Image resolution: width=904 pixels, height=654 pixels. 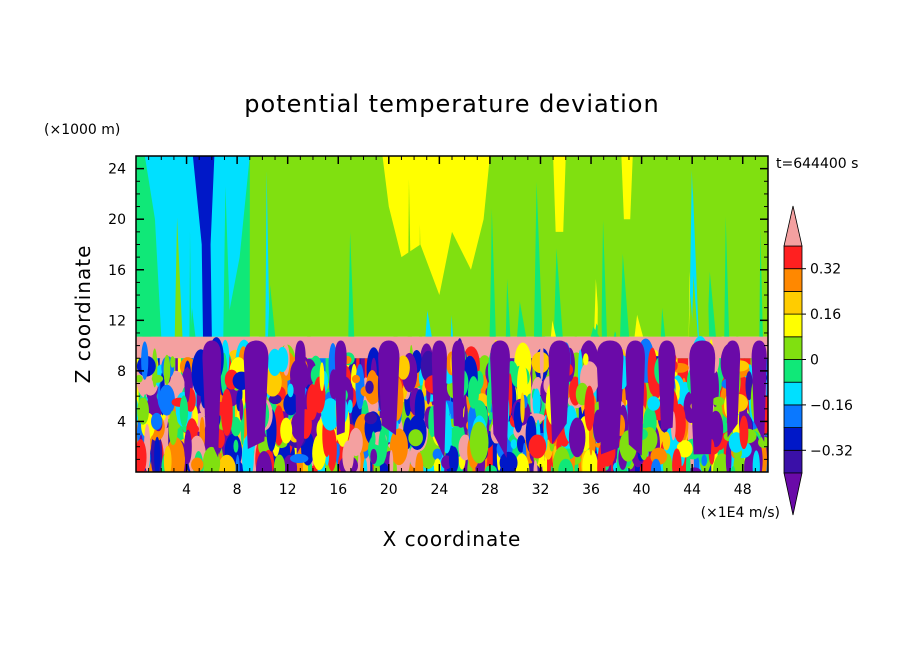 What do you see at coordinates (203, 246) in the screenshot?
I see `upper-cold-streak` at bounding box center [203, 246].